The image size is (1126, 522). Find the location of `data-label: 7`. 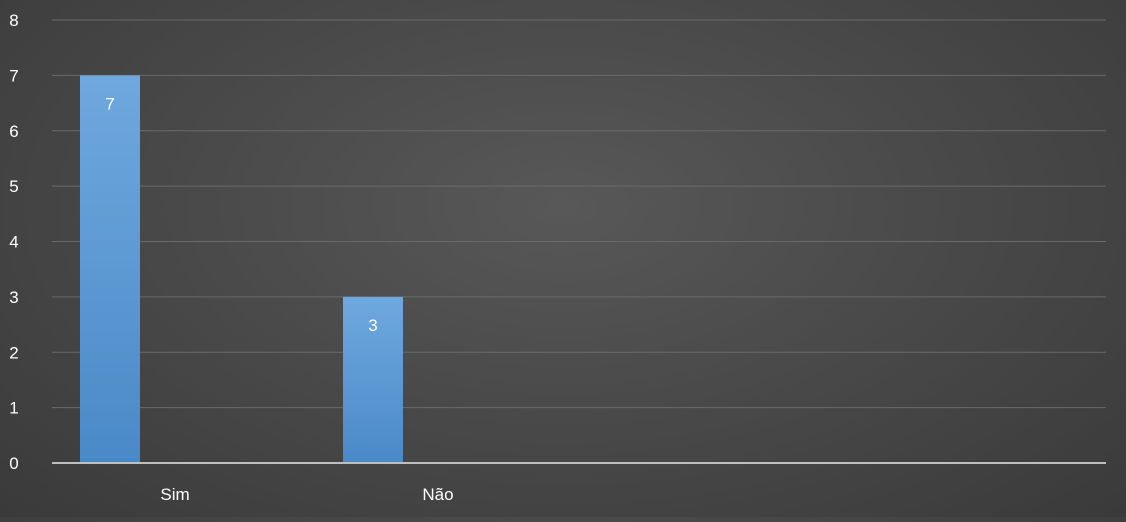

data-label: 7 is located at coordinates (109, 103).